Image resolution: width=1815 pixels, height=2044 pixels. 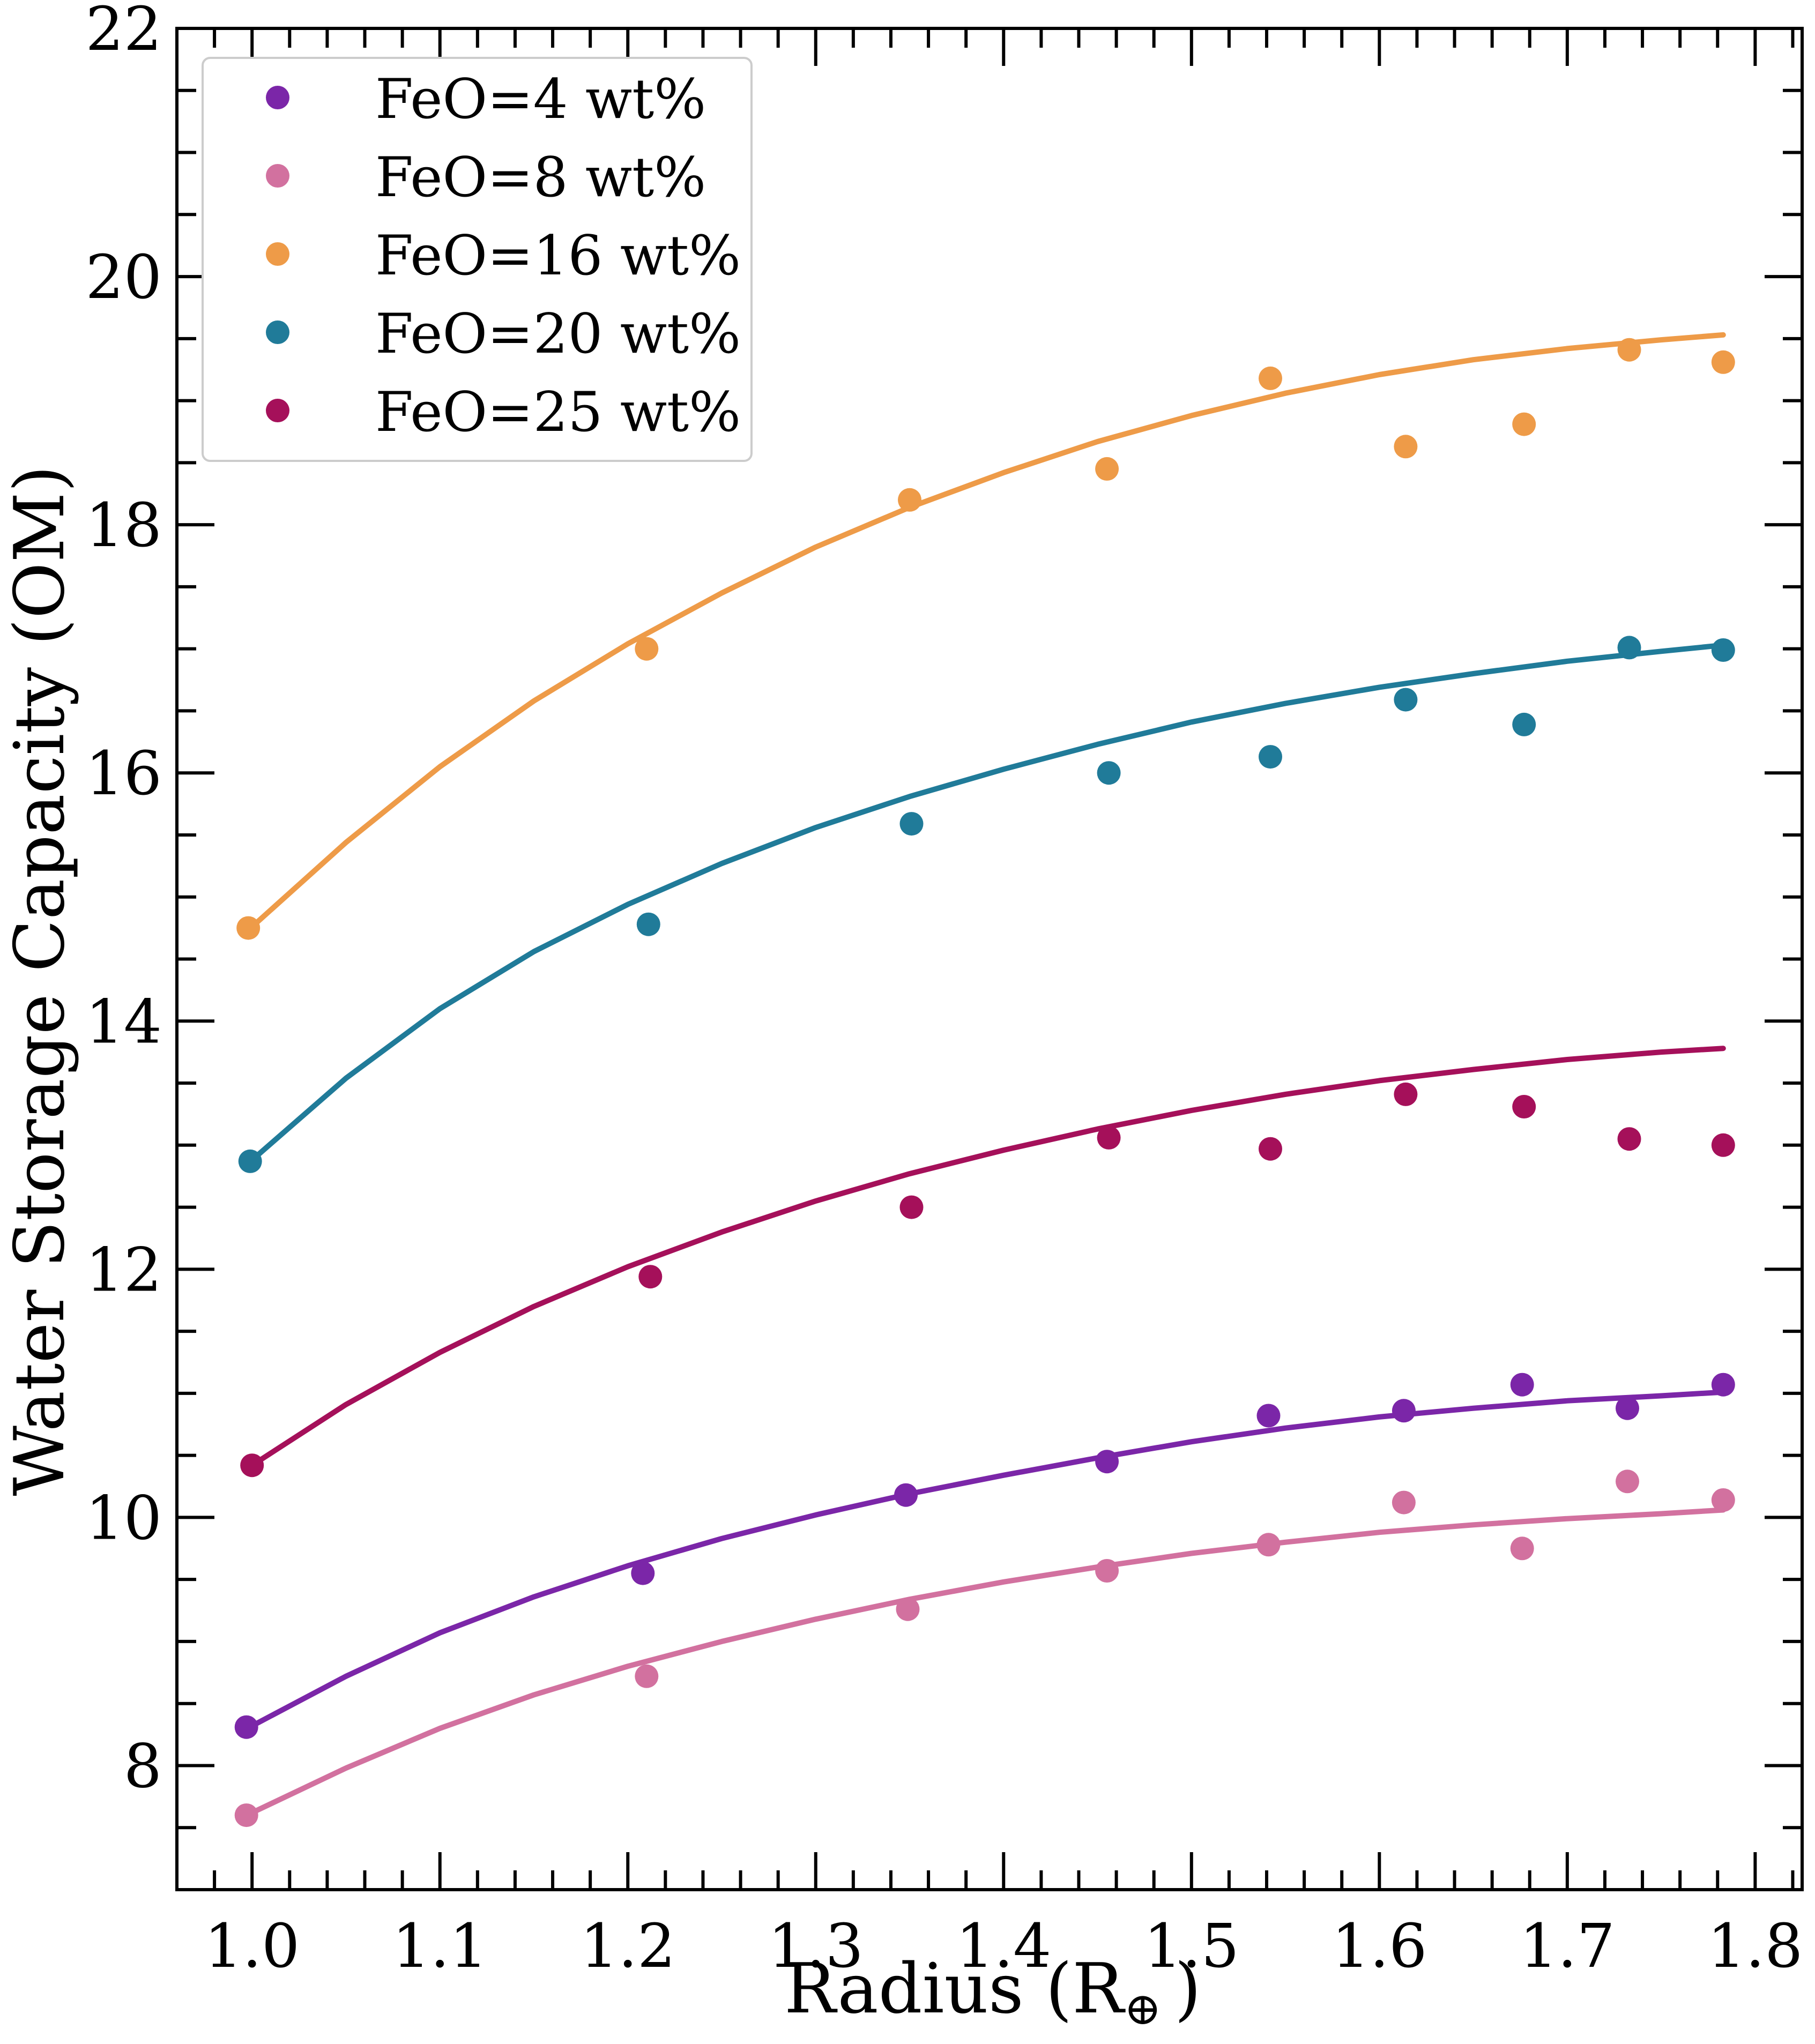 What do you see at coordinates (558, 334) in the screenshot?
I see `legend-label-3: FeO=20 wt%` at bounding box center [558, 334].